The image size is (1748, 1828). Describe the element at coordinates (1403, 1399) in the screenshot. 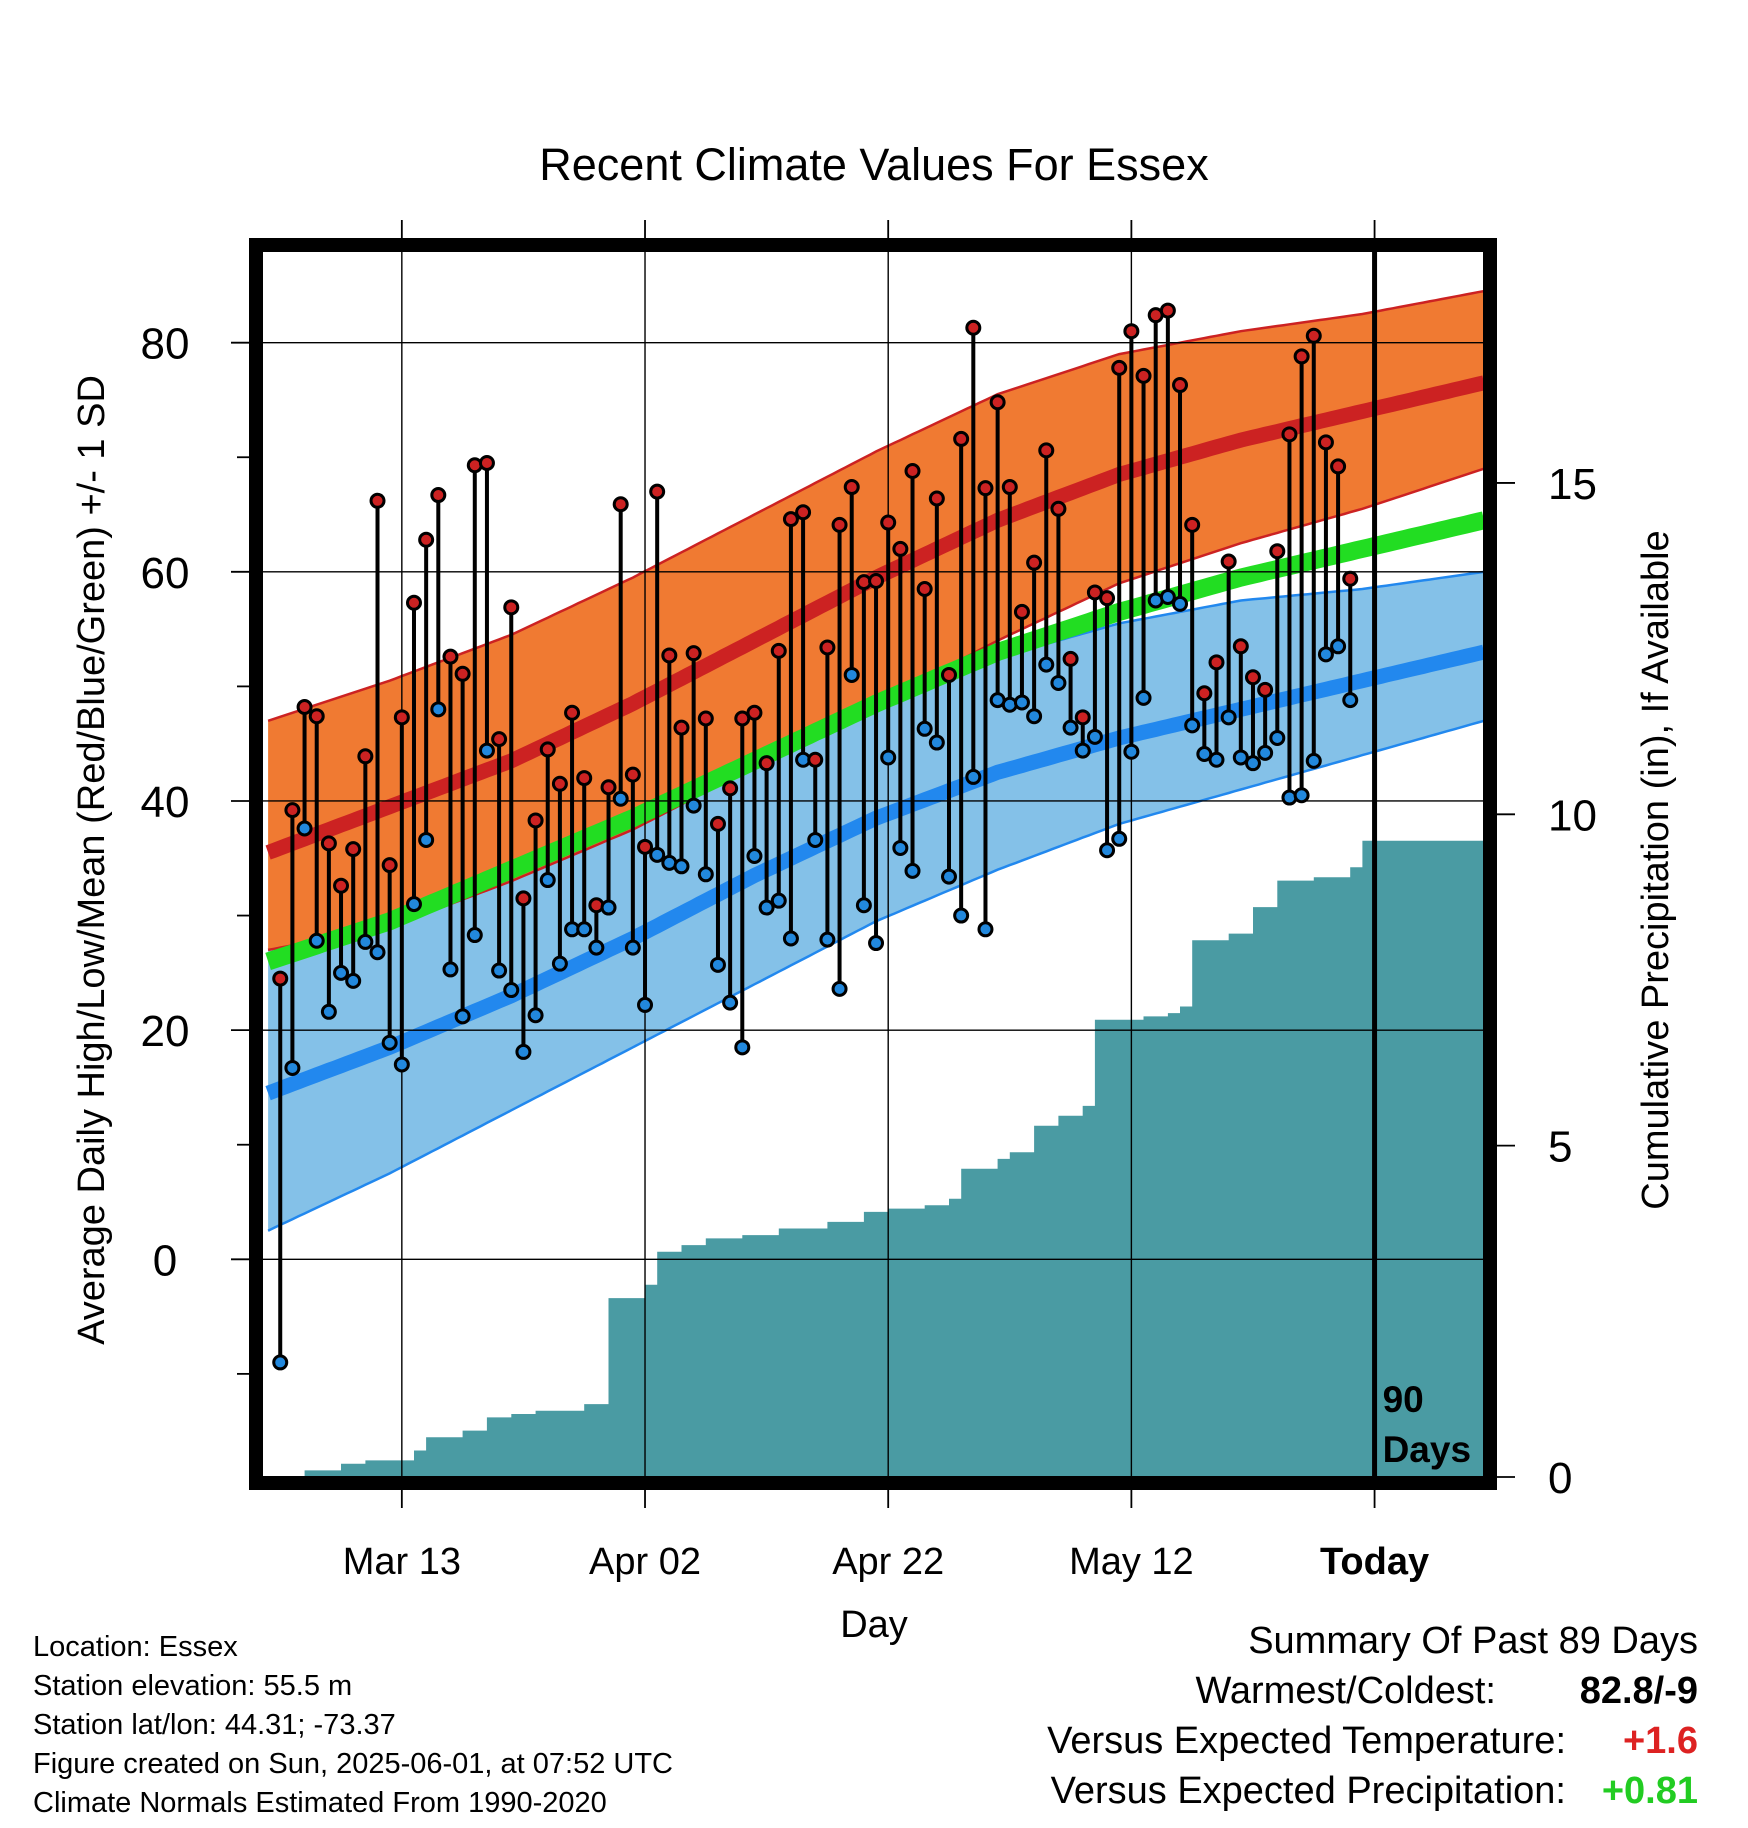

I see `today-marker-label-days-count: 90` at that location.